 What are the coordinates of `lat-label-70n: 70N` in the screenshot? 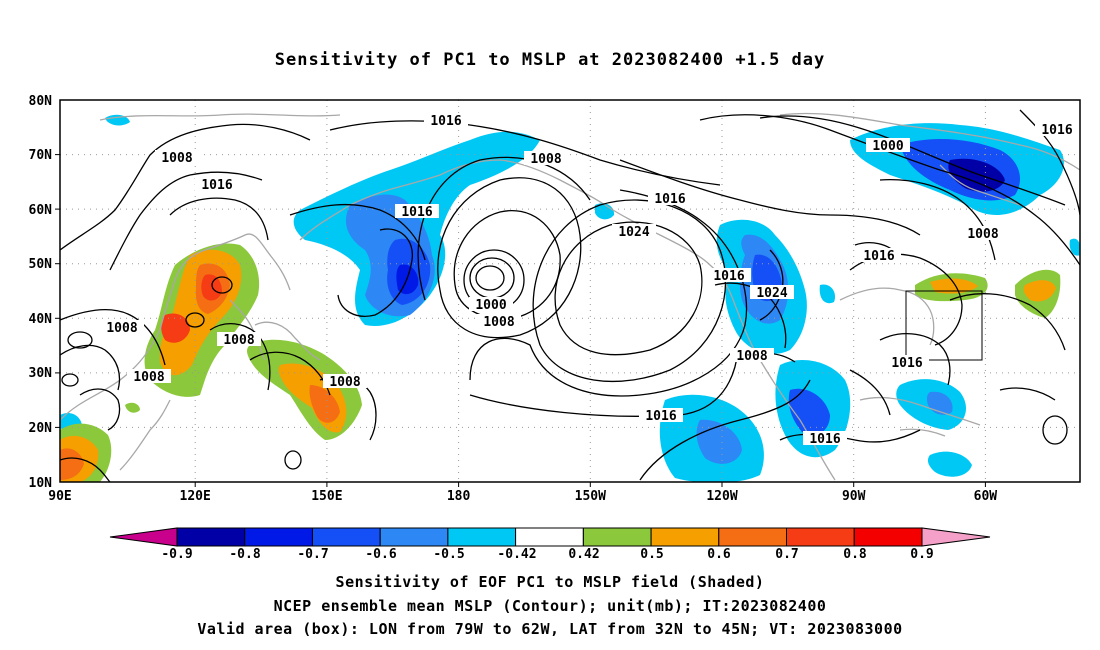 It's located at (41, 155).